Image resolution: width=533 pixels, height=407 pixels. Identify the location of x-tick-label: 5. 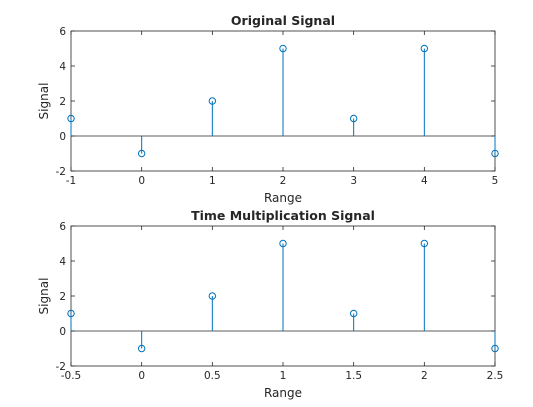
(495, 181).